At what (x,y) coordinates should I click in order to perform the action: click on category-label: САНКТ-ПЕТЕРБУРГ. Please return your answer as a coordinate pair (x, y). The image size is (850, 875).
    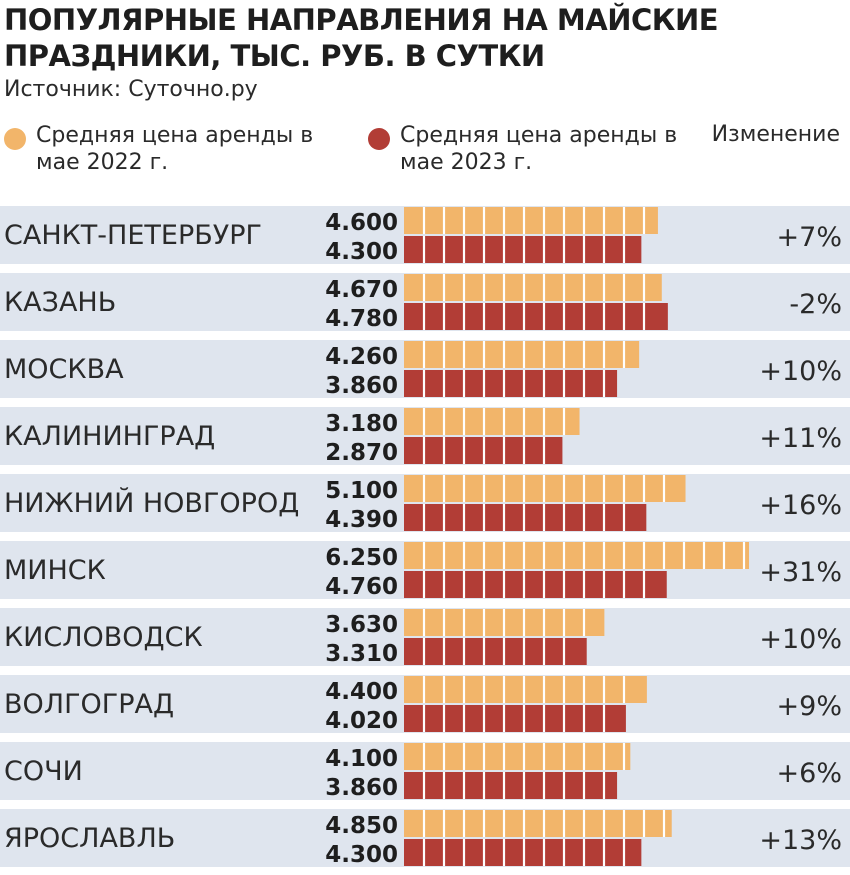
    Looking at the image, I should click on (133, 235).